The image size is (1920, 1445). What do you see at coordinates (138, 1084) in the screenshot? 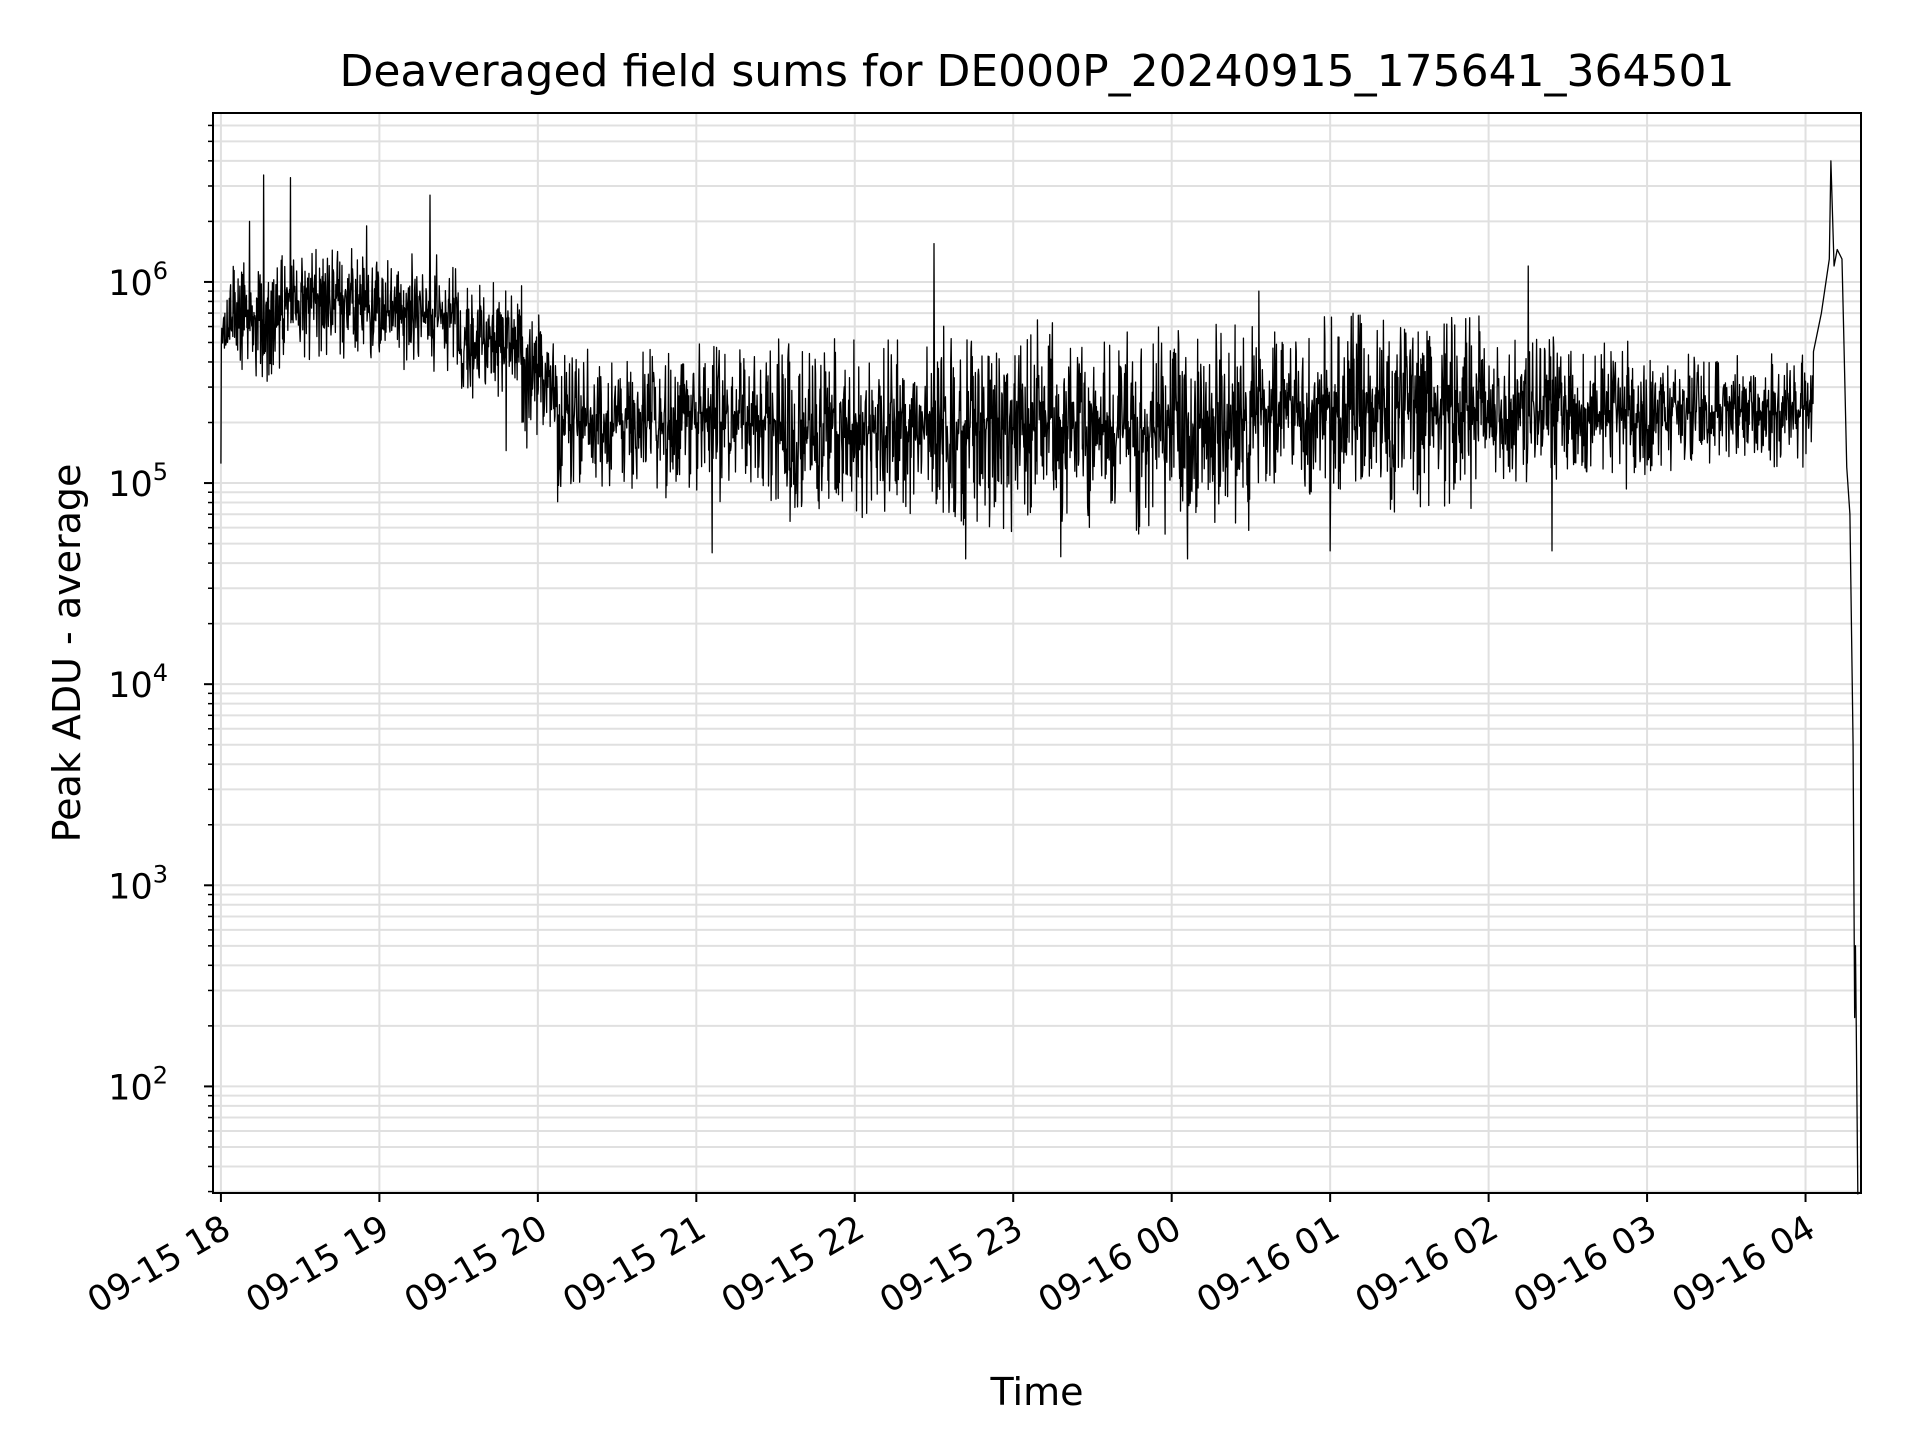
I see `y-tick-label: 10²` at bounding box center [138, 1084].